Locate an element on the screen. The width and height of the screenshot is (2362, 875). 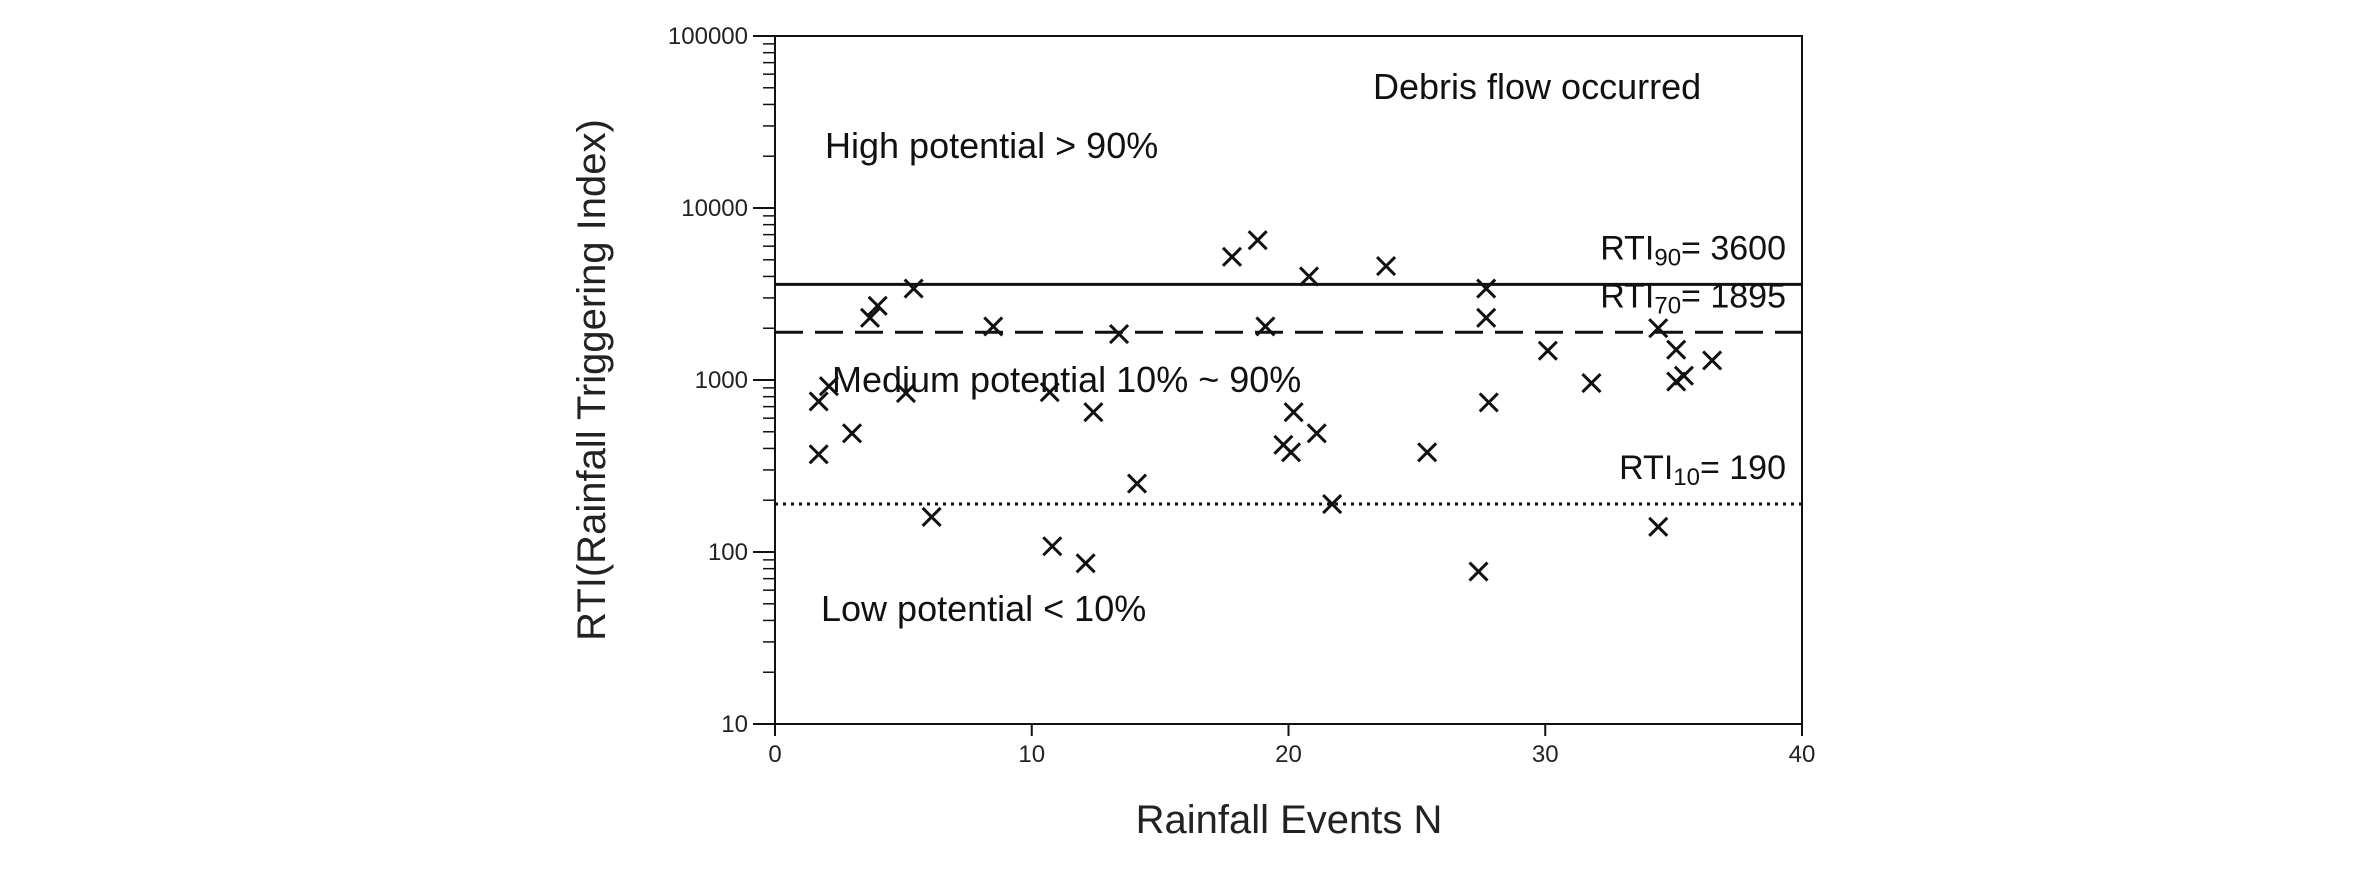
y-tick-label: 100000 is located at coordinates (708, 36).